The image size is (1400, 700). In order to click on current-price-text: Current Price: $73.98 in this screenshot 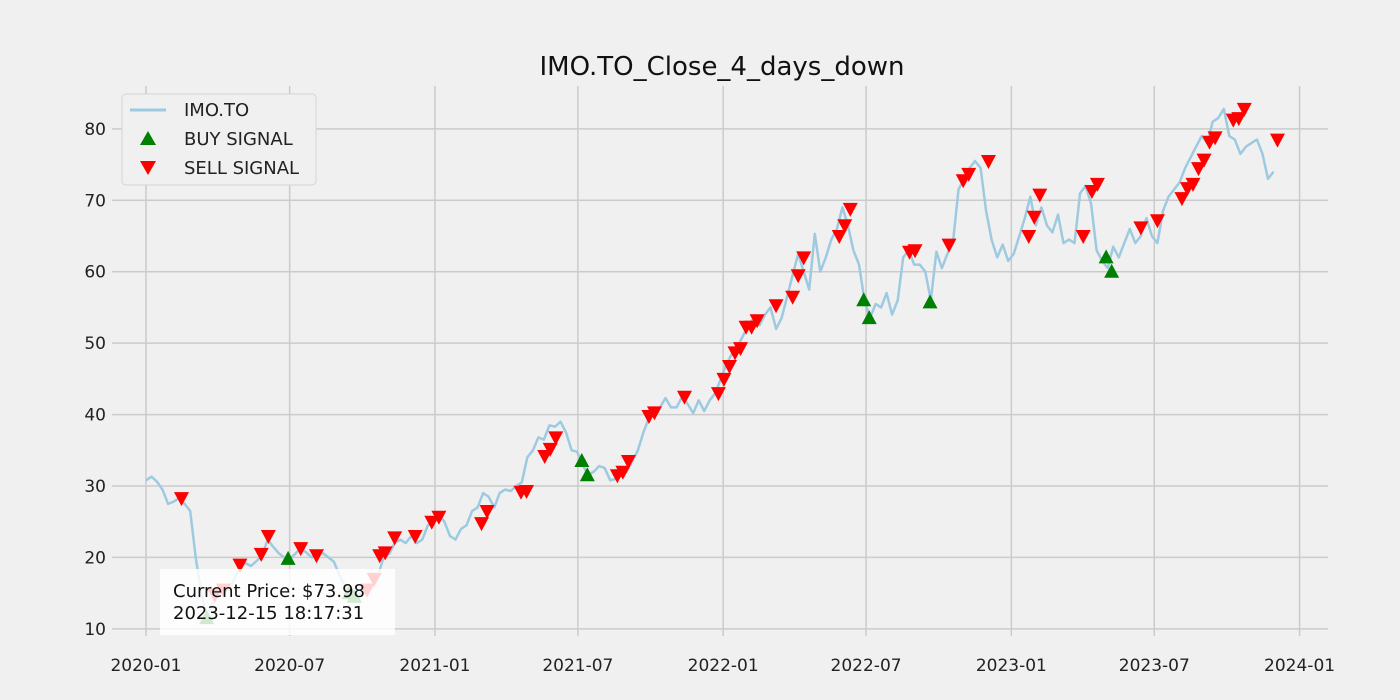, I will do `click(269, 591)`.